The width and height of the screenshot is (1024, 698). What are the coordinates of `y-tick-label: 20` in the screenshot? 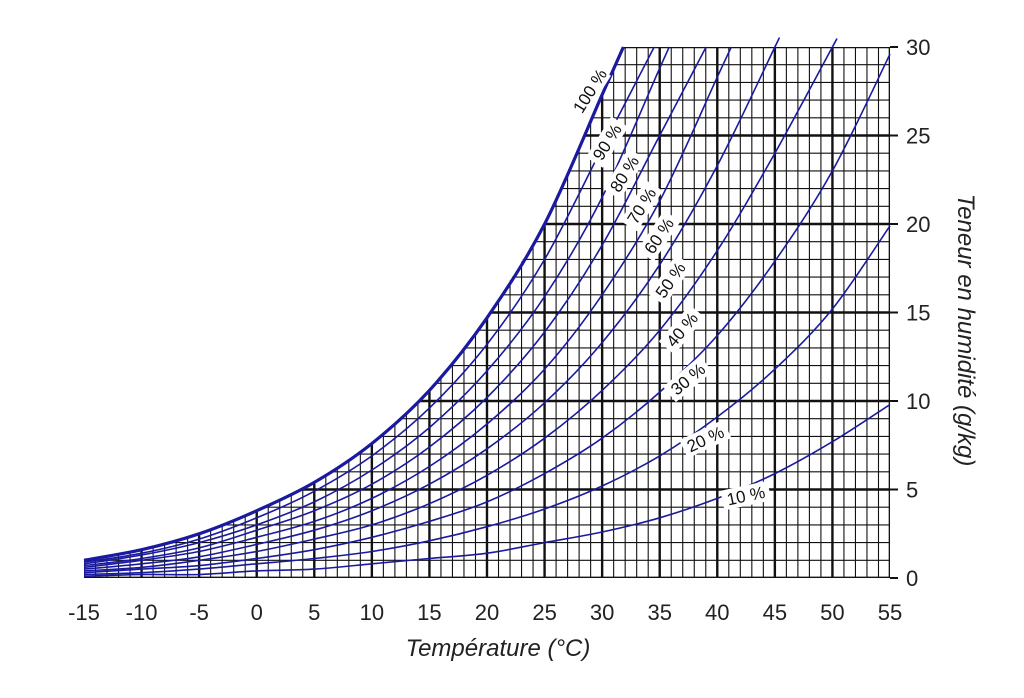 It's located at (918, 224).